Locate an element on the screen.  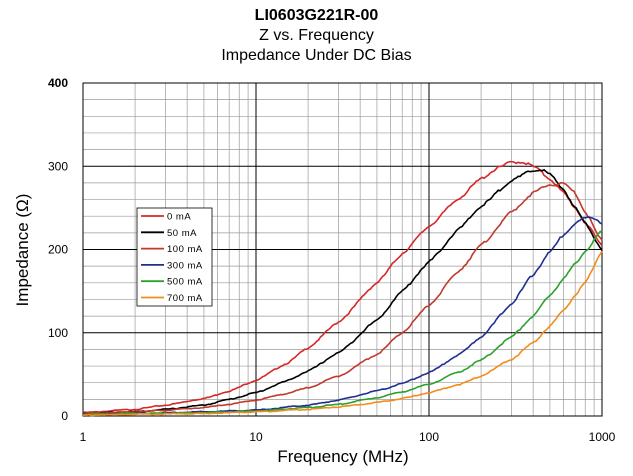
chart-title: LI0603G221R-00 is located at coordinates (316, 15).